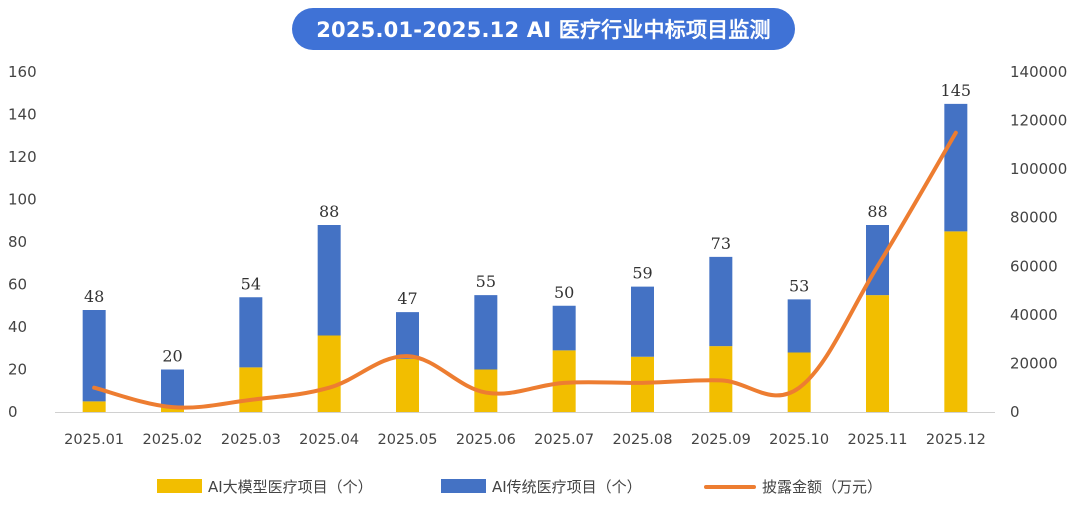 This screenshot has width=1080, height=506. What do you see at coordinates (13, 412) in the screenshot?
I see `y-left-tick-label: 0` at bounding box center [13, 412].